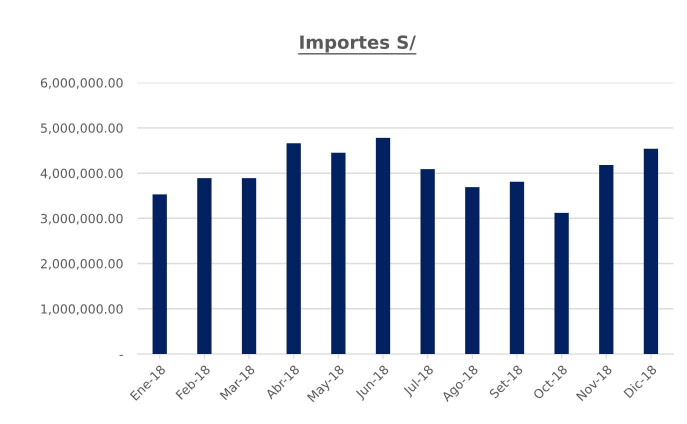 This screenshot has height=424, width=687. I want to click on y-tick-label: 6,000,000.00, so click(81, 83).